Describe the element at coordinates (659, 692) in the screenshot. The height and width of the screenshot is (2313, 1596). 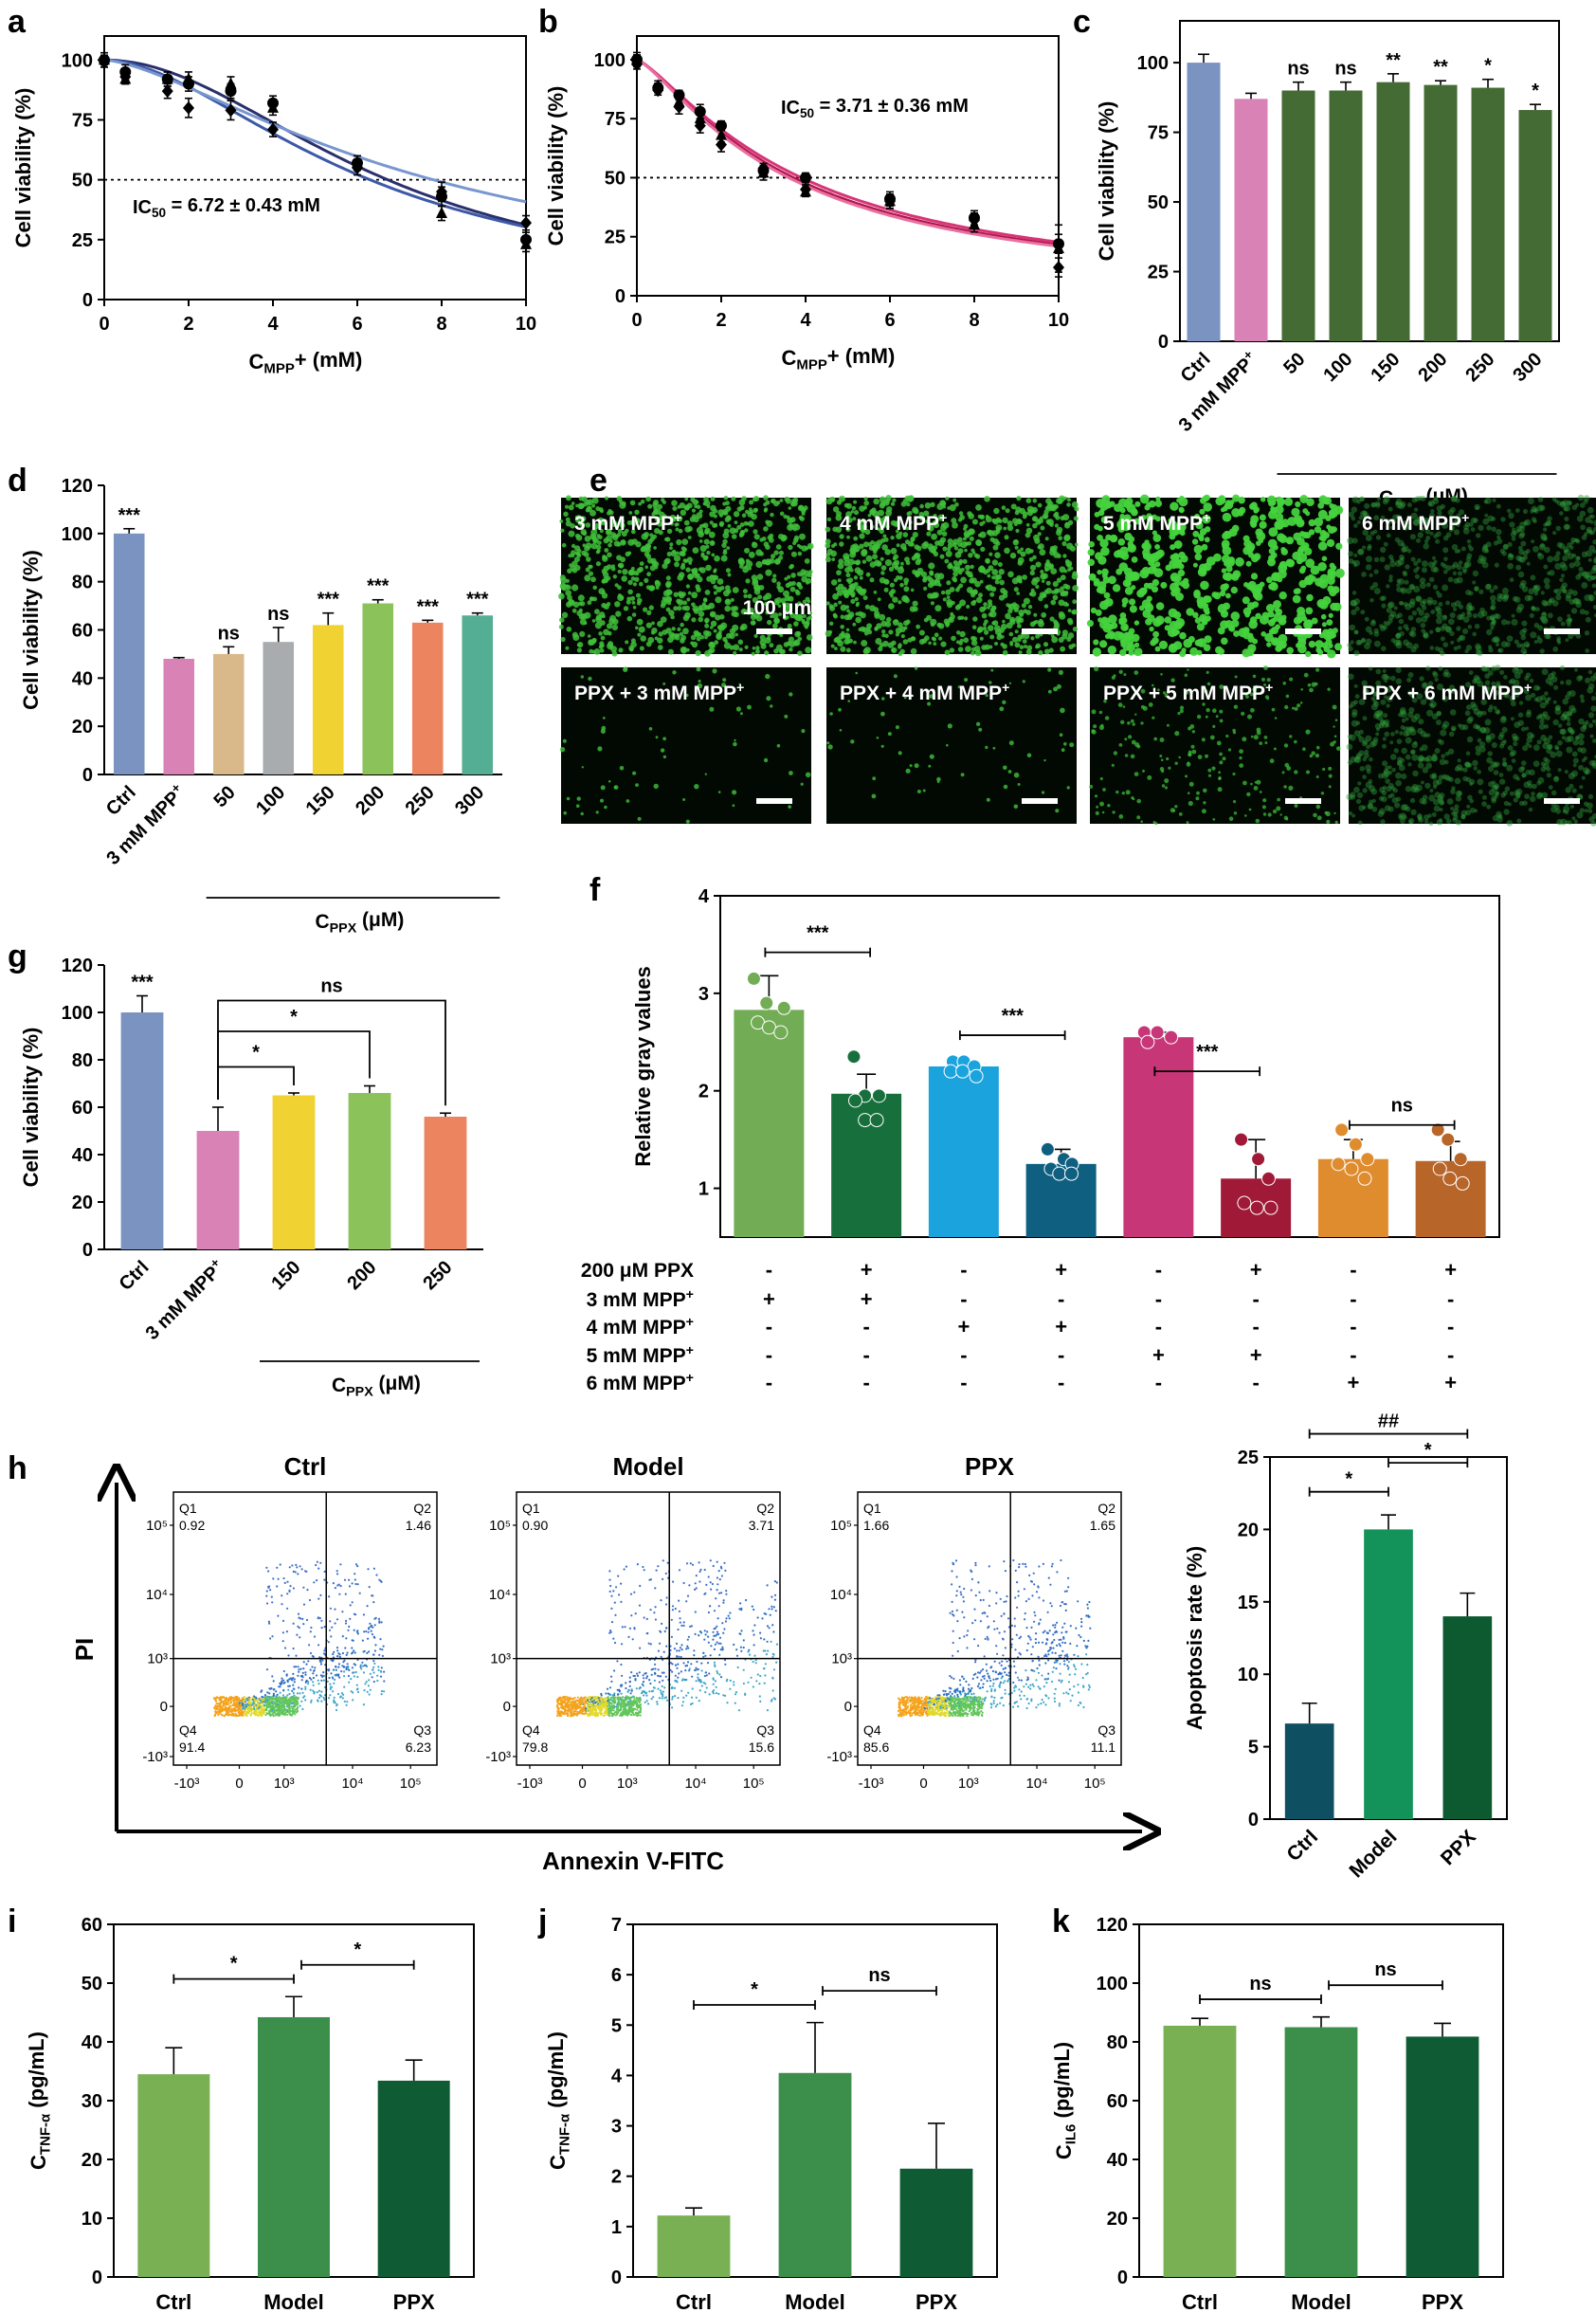
I see `micrograph-label: PPX + 3 mM MPP+` at that location.